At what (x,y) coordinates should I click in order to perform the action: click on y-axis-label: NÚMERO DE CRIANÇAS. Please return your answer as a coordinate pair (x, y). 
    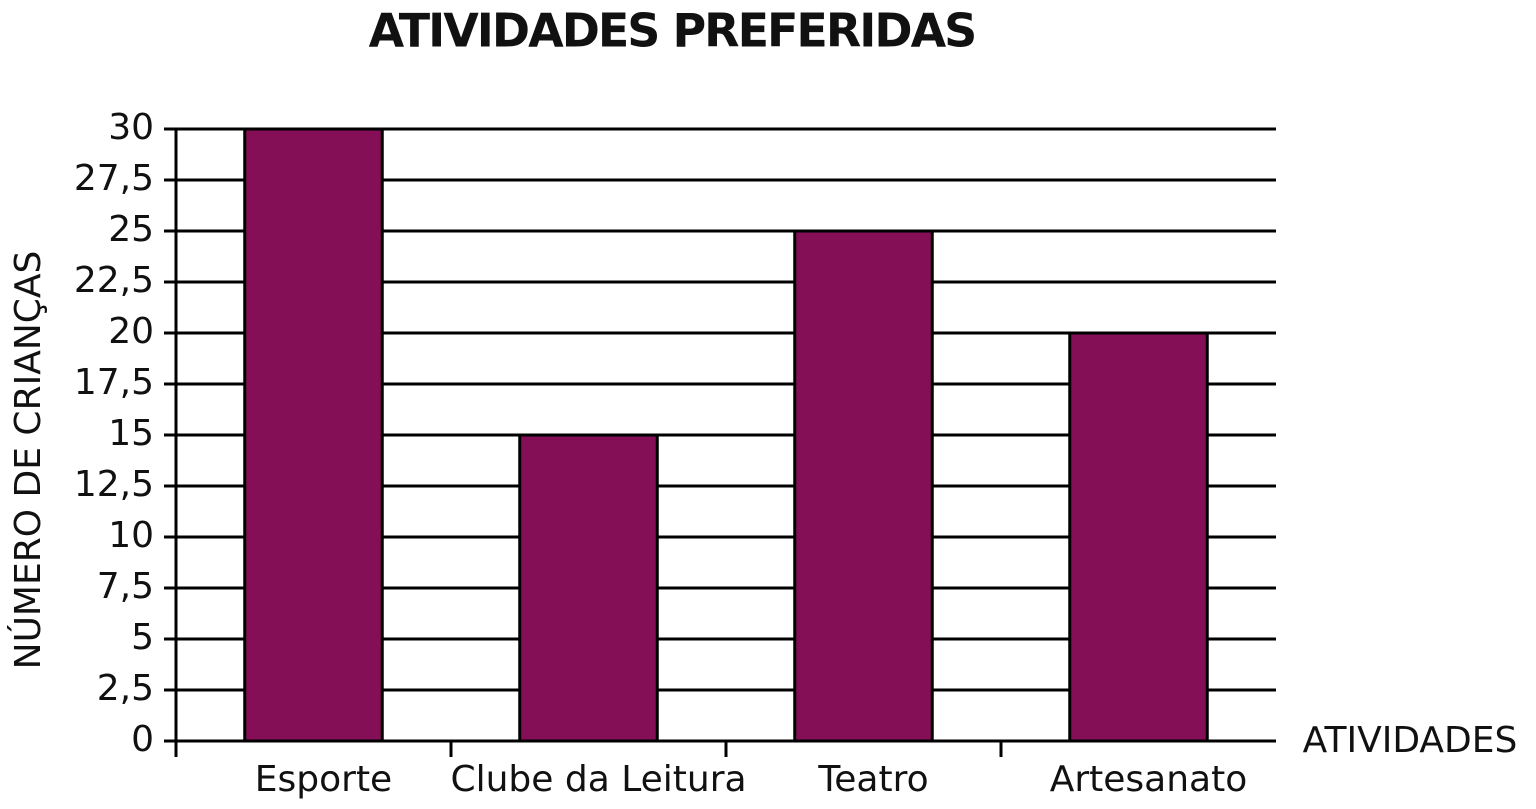
    Looking at the image, I should click on (28, 460).